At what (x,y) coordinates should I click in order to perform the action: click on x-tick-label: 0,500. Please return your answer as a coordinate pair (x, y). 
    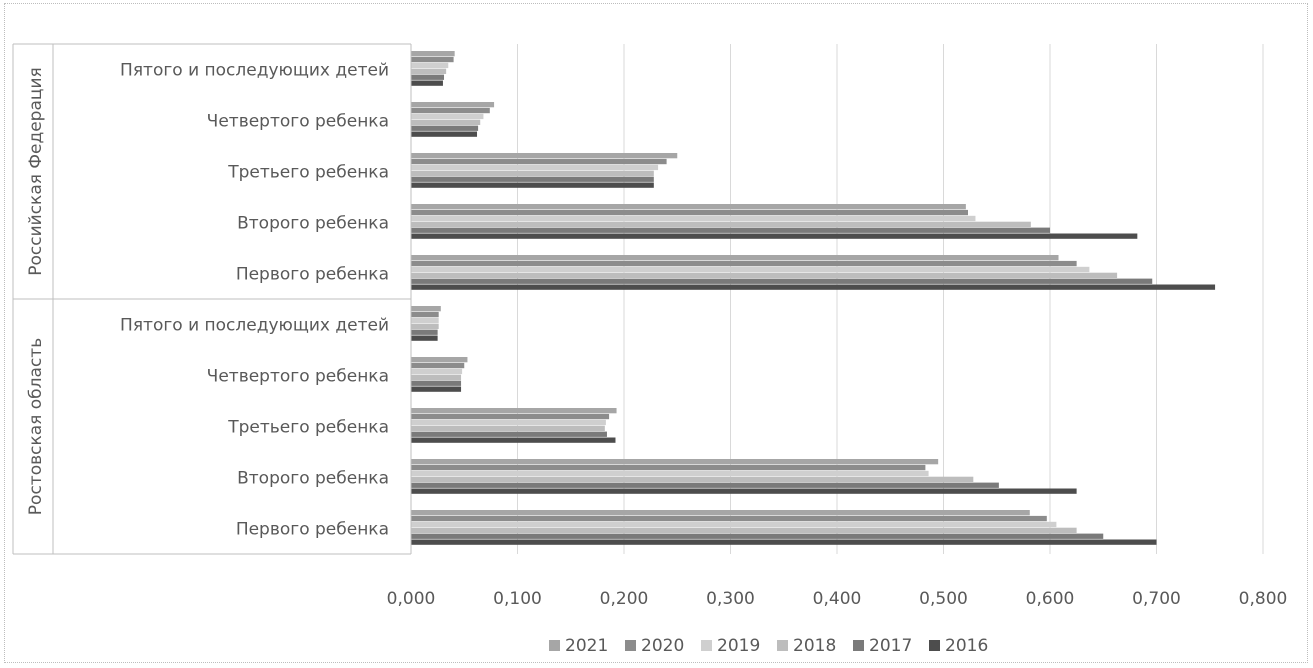
    Looking at the image, I should click on (943, 599).